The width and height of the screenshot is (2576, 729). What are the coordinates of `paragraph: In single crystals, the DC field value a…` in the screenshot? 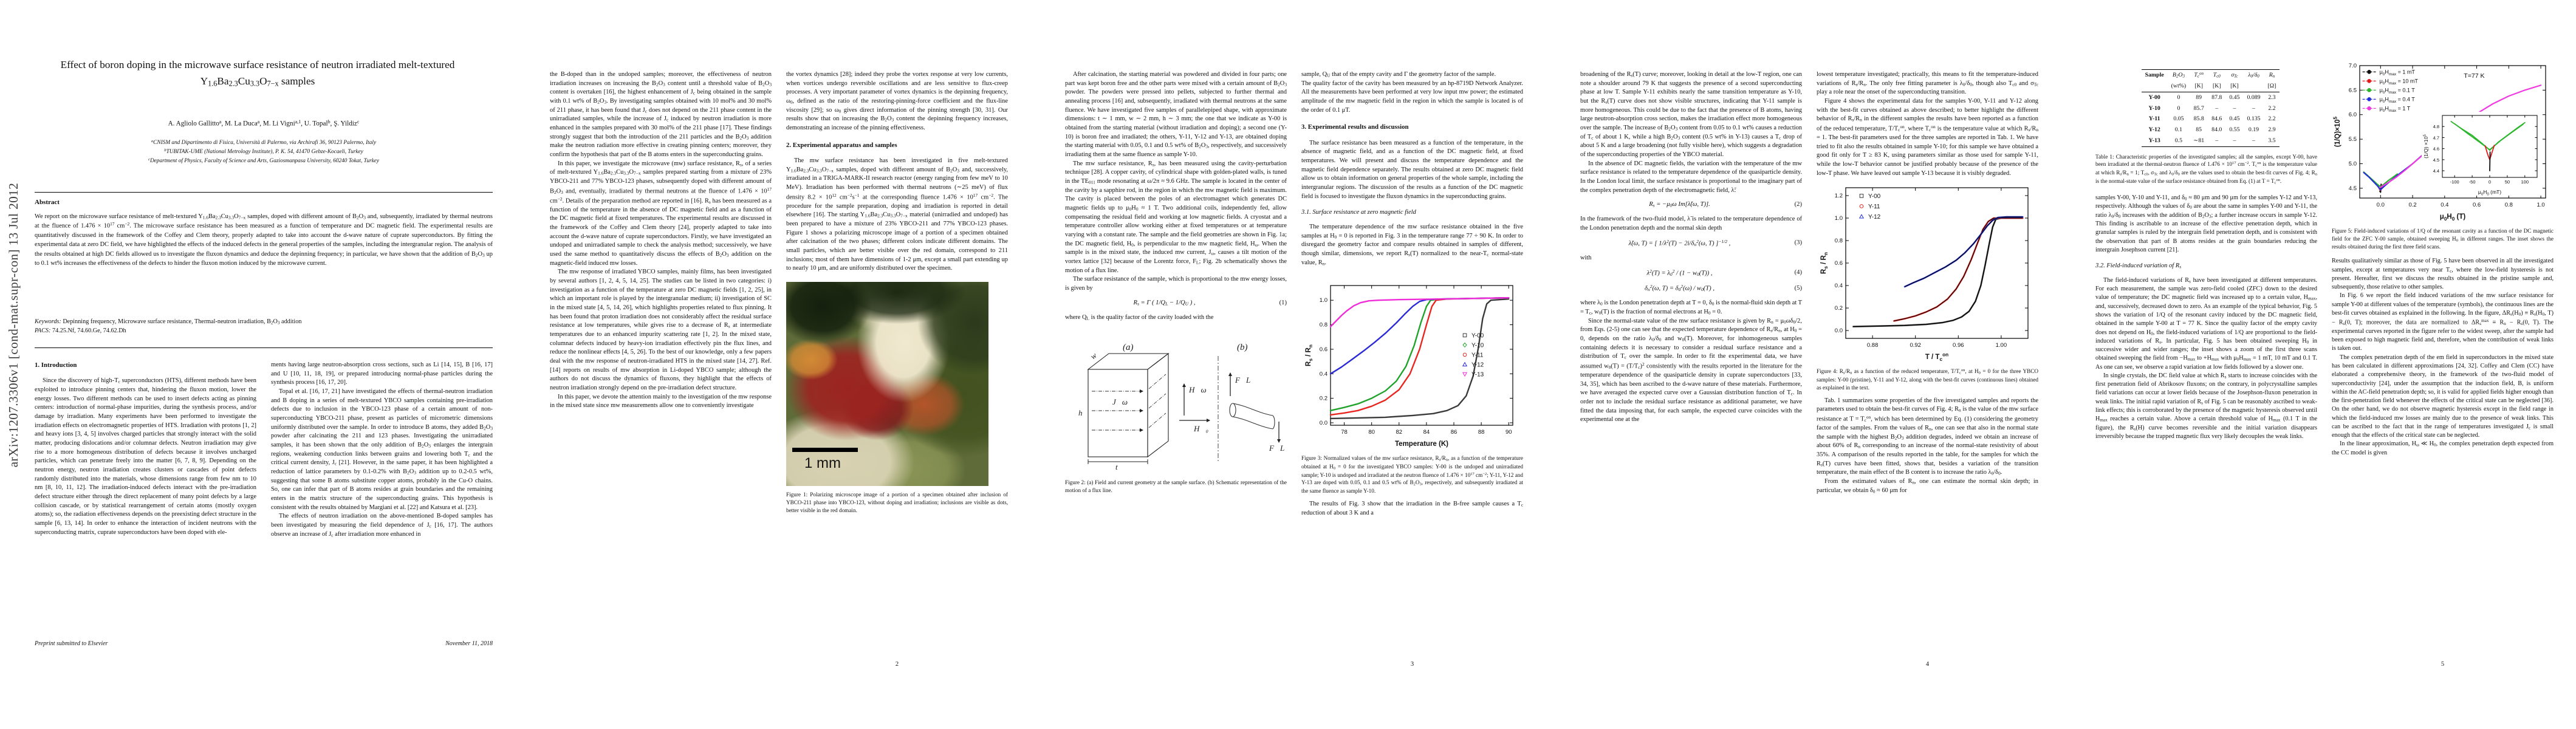 It's located at (2206, 406).